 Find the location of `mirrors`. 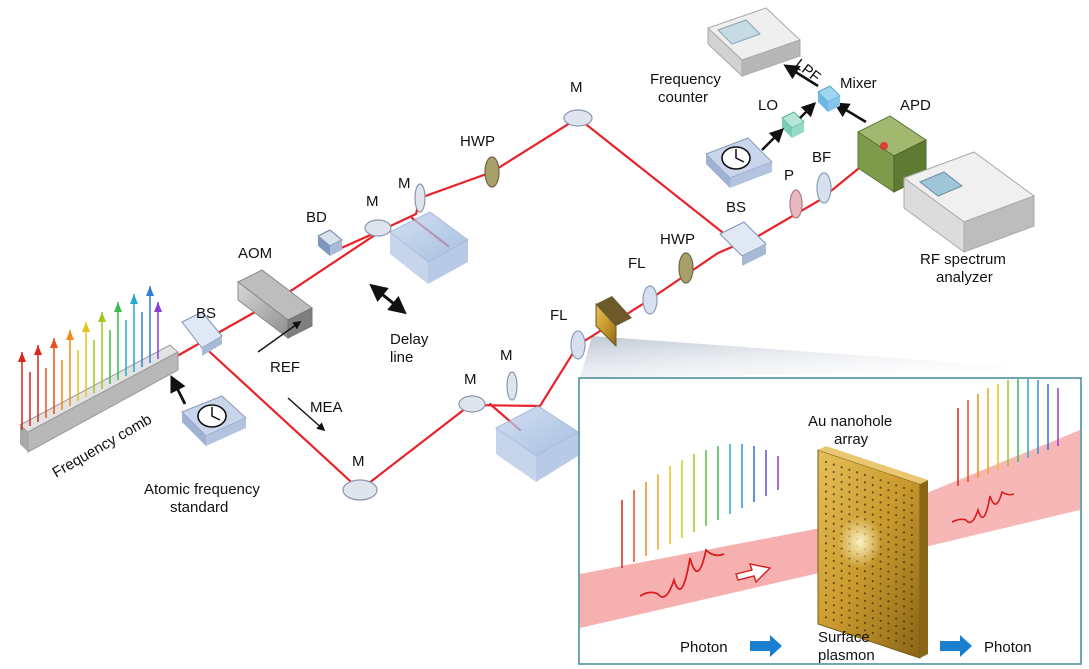

mirrors is located at coordinates (467, 305).